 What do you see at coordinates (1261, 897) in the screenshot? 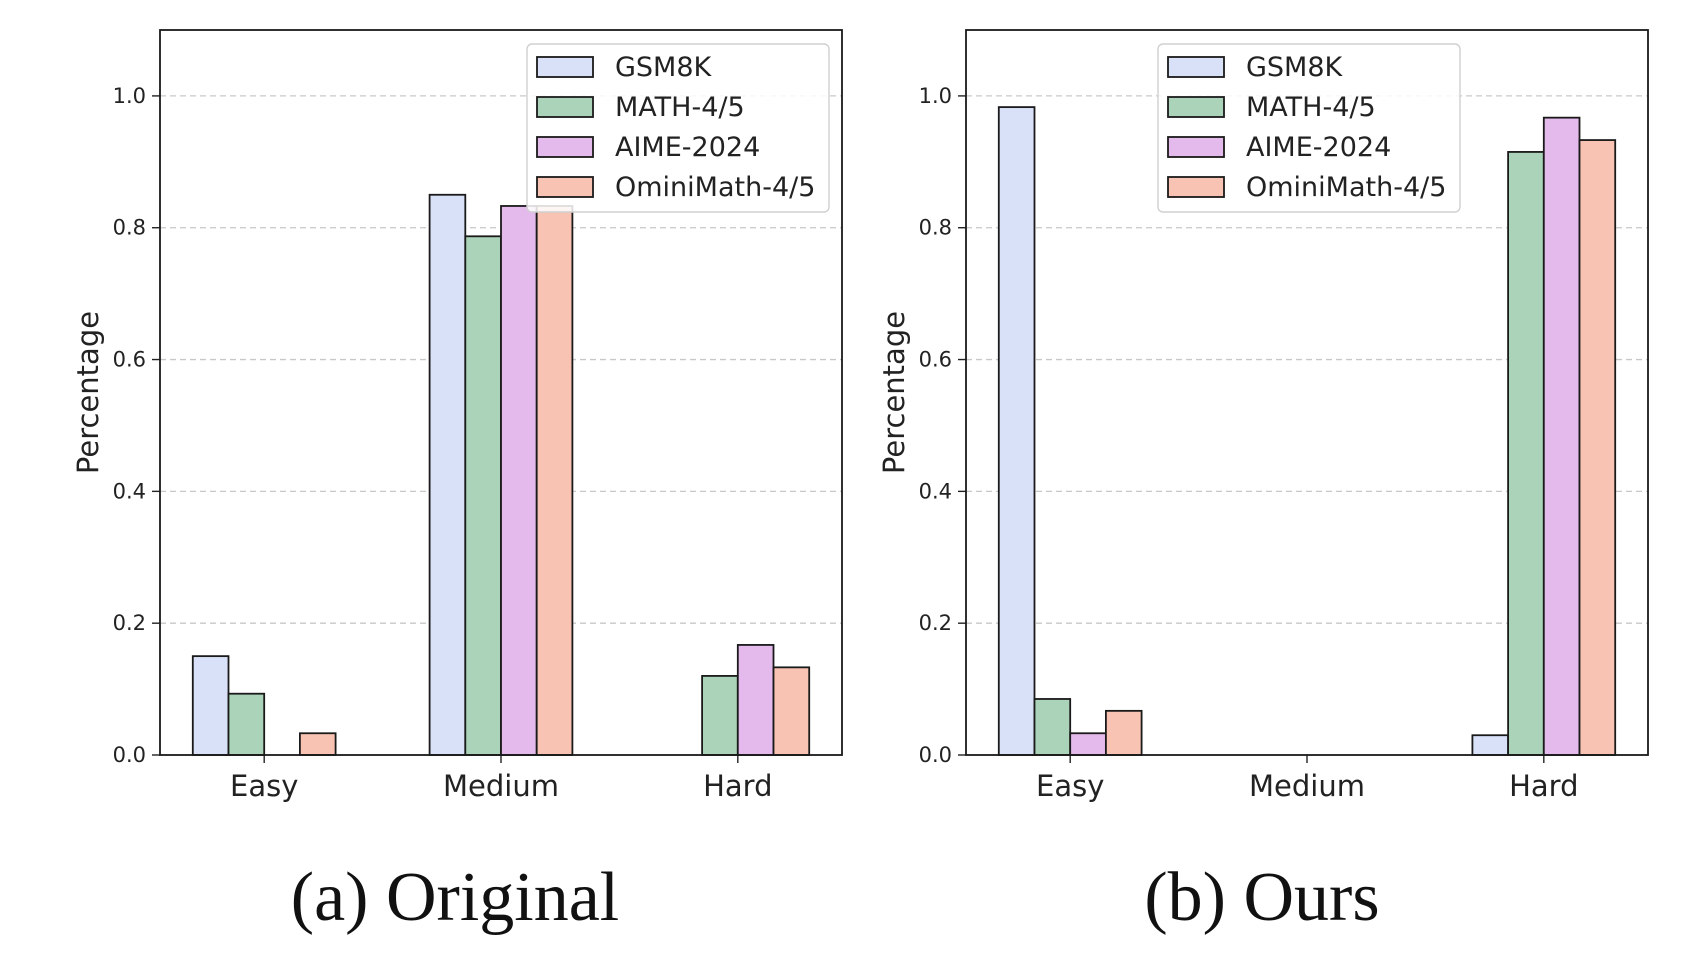
I see `panel-caption: (b) Ours` at bounding box center [1261, 897].